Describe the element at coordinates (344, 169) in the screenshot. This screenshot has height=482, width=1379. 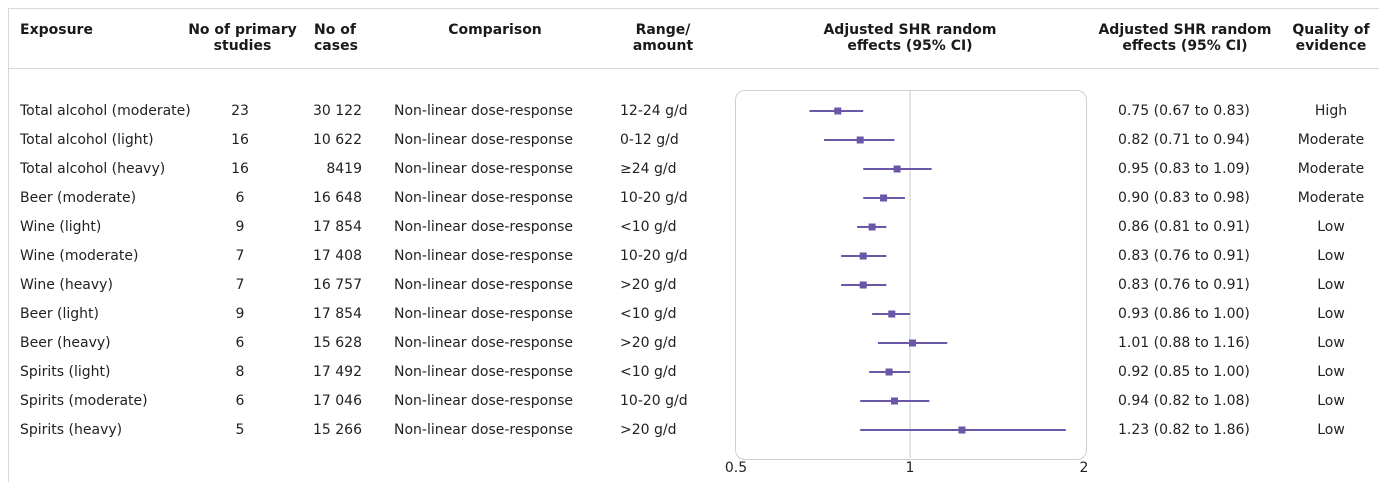
I see `cell-cases: 8419` at that location.